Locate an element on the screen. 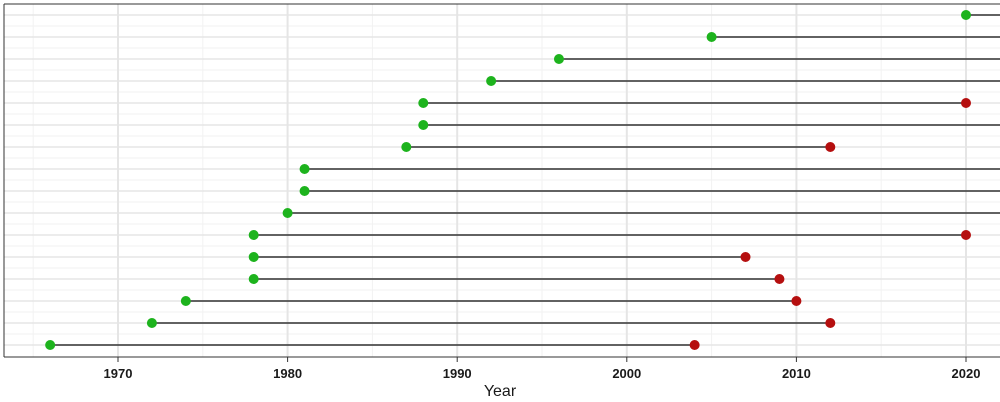 This screenshot has width=1000, height=402. x-axis-title: Year is located at coordinates (500, 391).